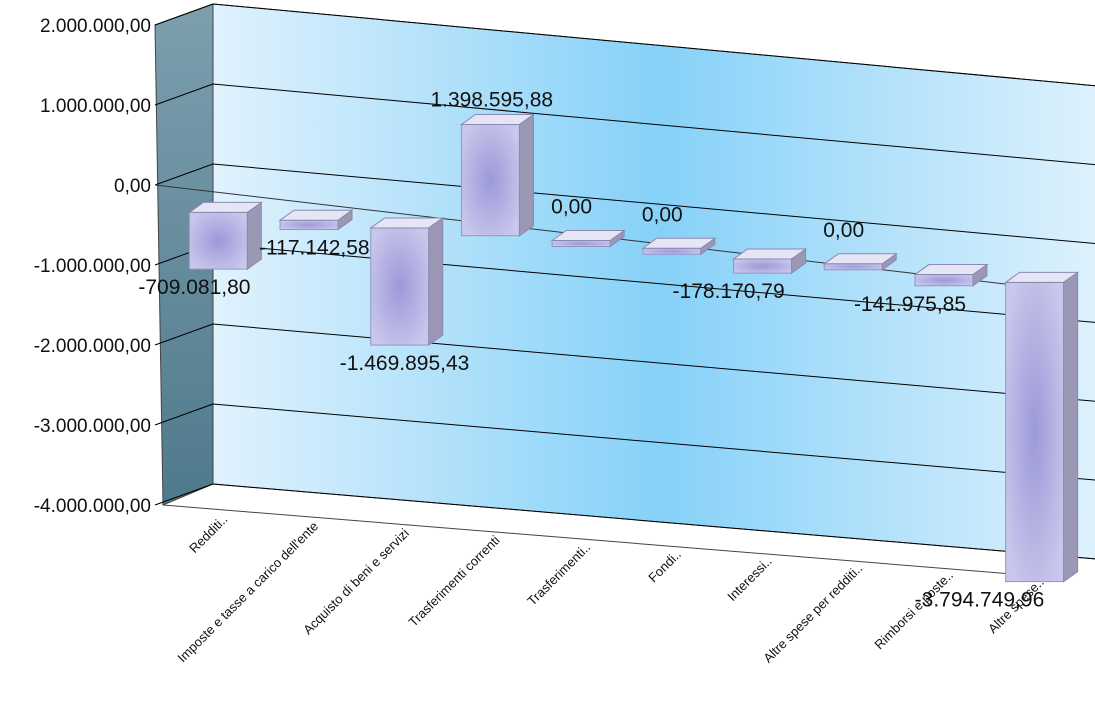  What do you see at coordinates (314, 248) in the screenshot?
I see `data-label: -117.142,58` at bounding box center [314, 248].